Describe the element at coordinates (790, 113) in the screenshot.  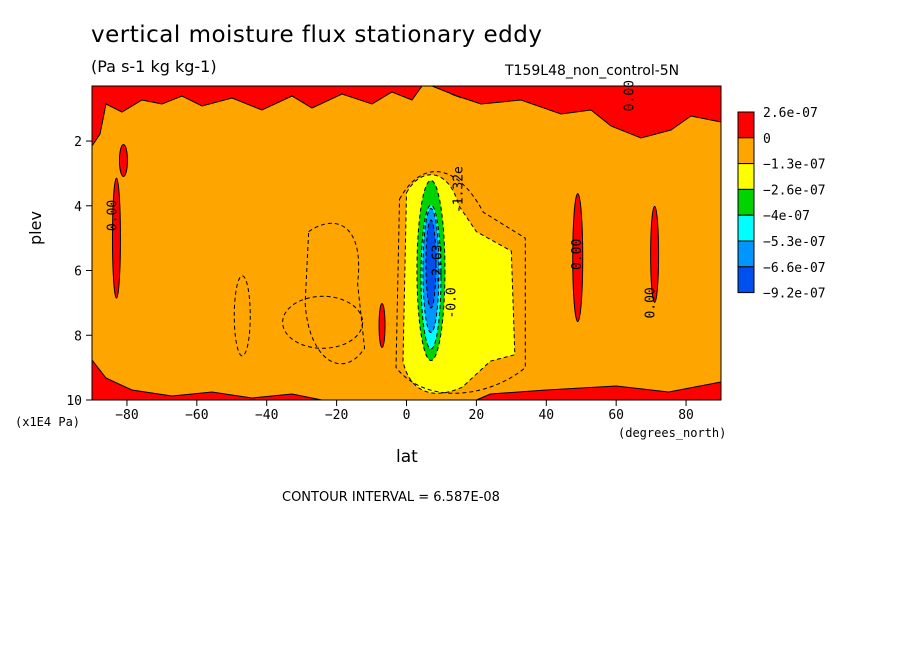
I see `colorbar-label: 2.6e-07` at that location.